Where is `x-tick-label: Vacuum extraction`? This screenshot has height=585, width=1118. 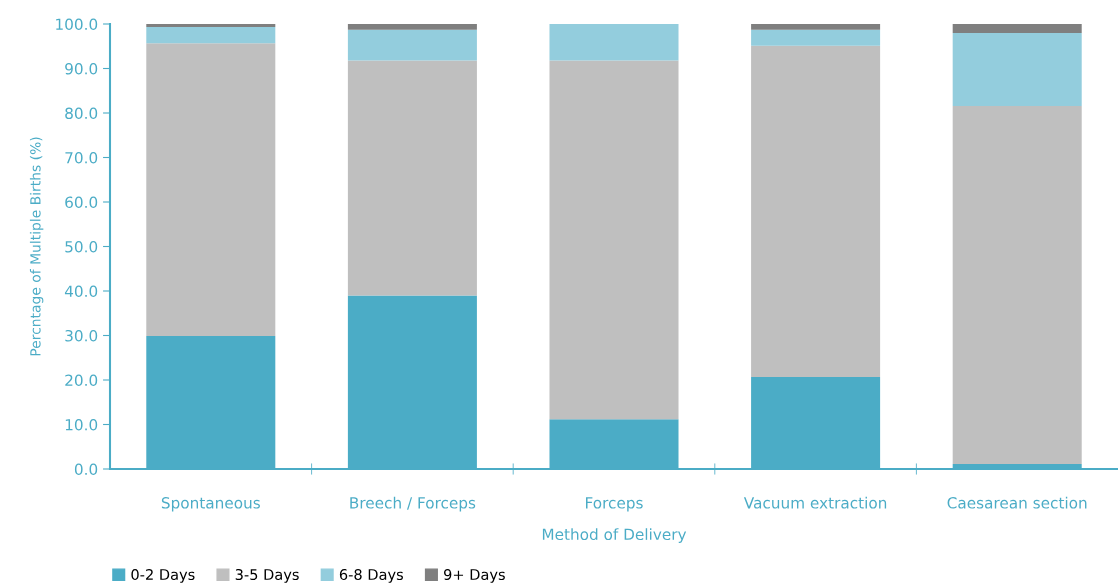 x-tick-label: Vacuum extraction is located at coordinates (815, 502).